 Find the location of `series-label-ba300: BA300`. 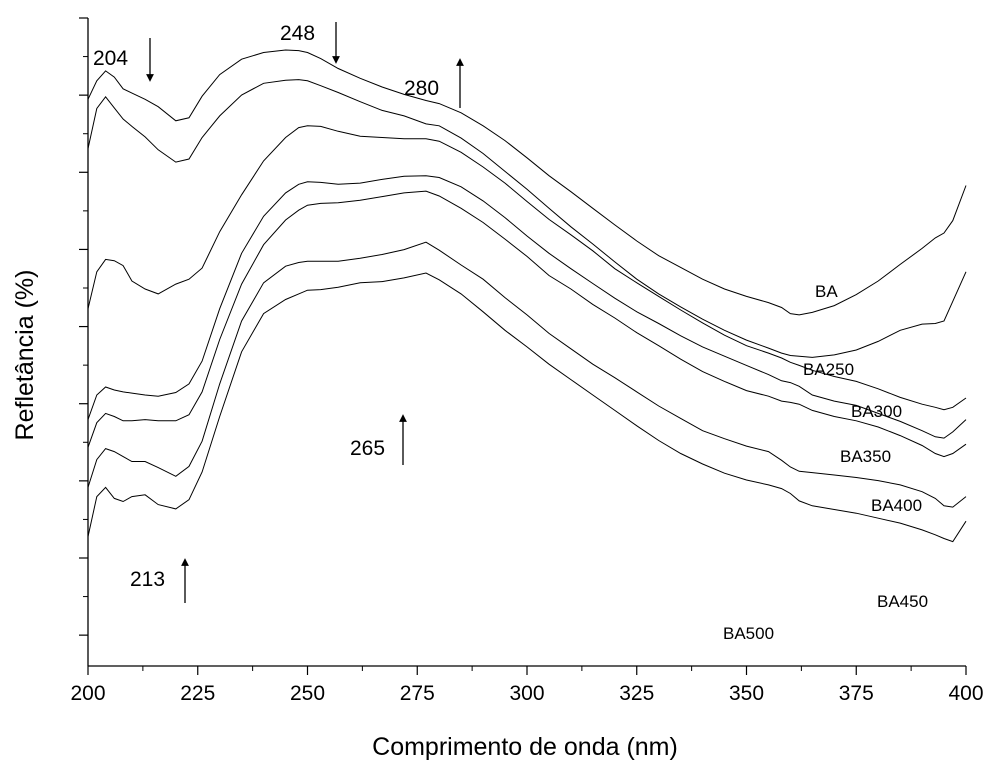

series-label-ba300: BA300 is located at coordinates (876, 411).